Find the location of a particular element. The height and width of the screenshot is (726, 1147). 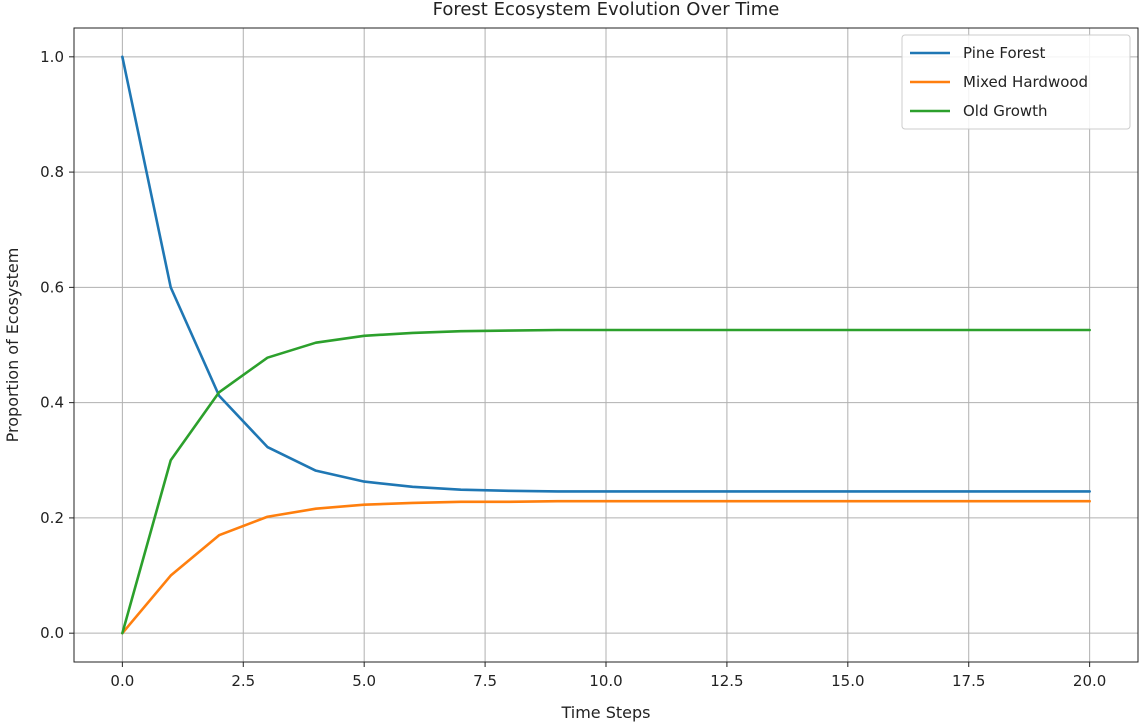

x-axis-ticks: 0.0 2.5 5.0 7.5 10.0 12.5 15.0 17.5 20.0 is located at coordinates (608, 676).